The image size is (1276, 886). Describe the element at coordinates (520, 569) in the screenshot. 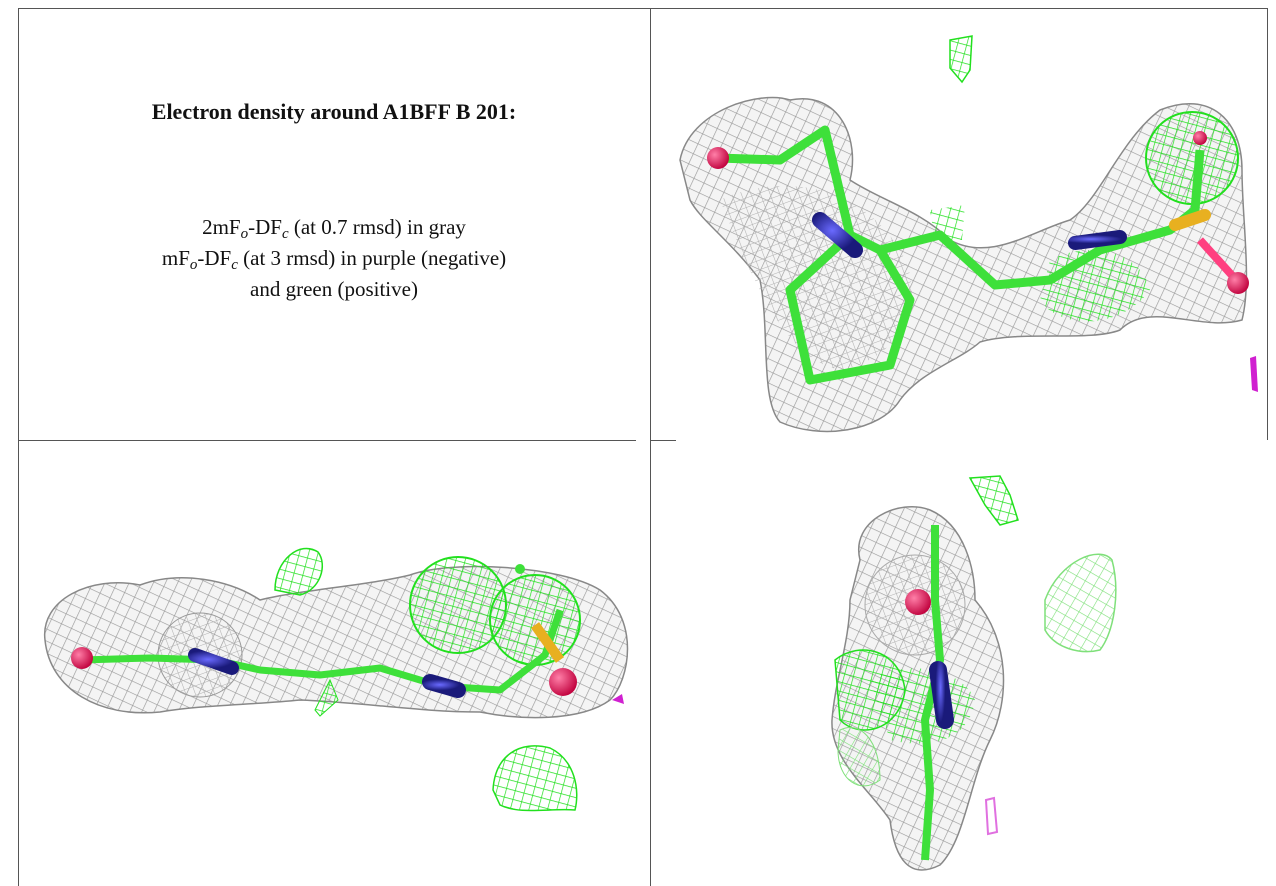

I see `atom` at that location.